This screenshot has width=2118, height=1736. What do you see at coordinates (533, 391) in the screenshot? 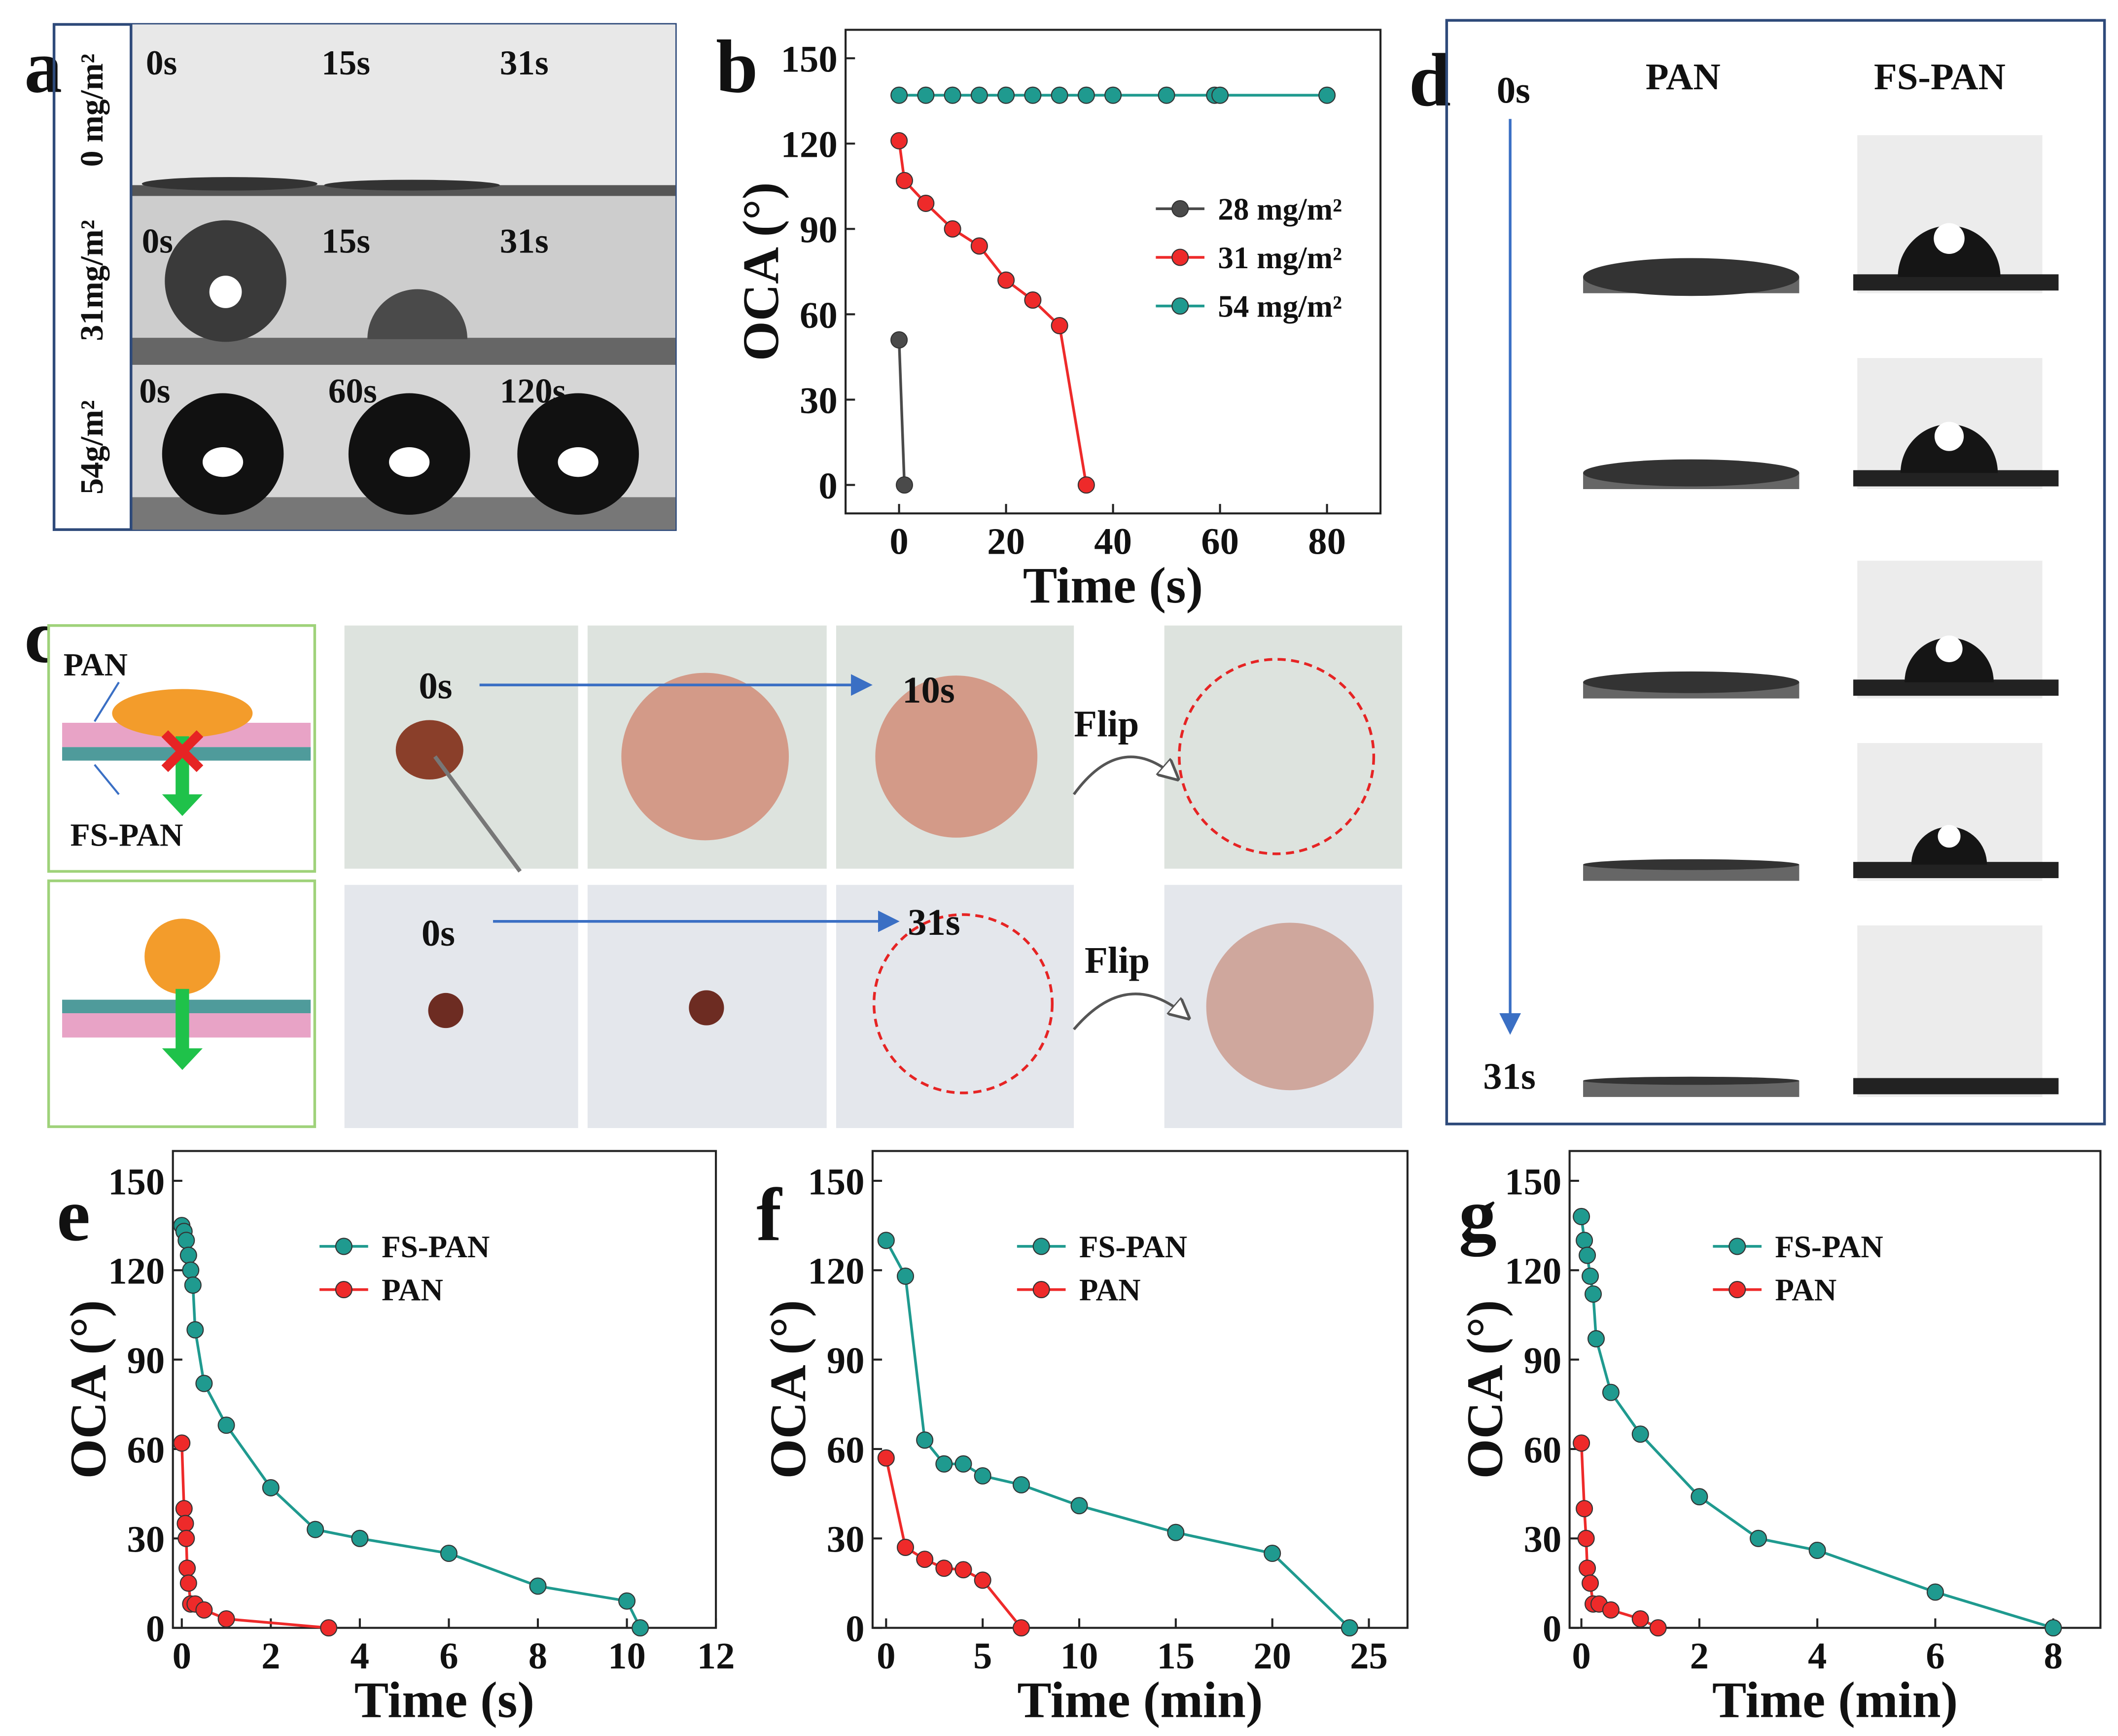
I see `time-label: 120s` at bounding box center [533, 391].